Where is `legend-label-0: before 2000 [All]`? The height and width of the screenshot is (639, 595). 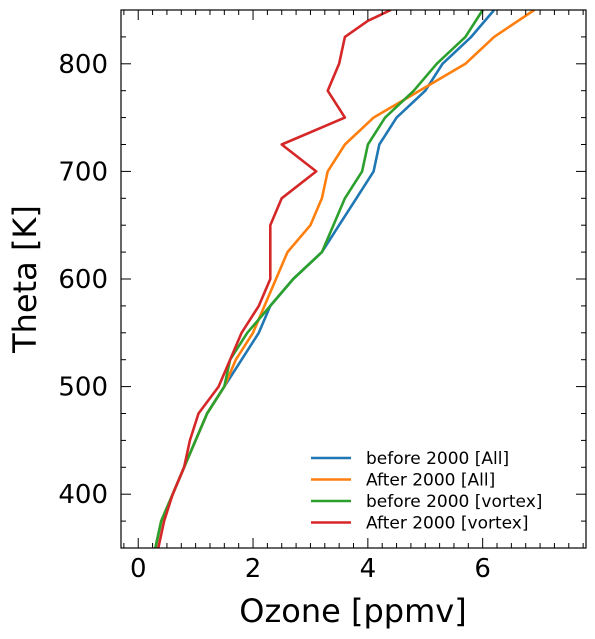
legend-label-0: before 2000 [All] is located at coordinates (437, 459).